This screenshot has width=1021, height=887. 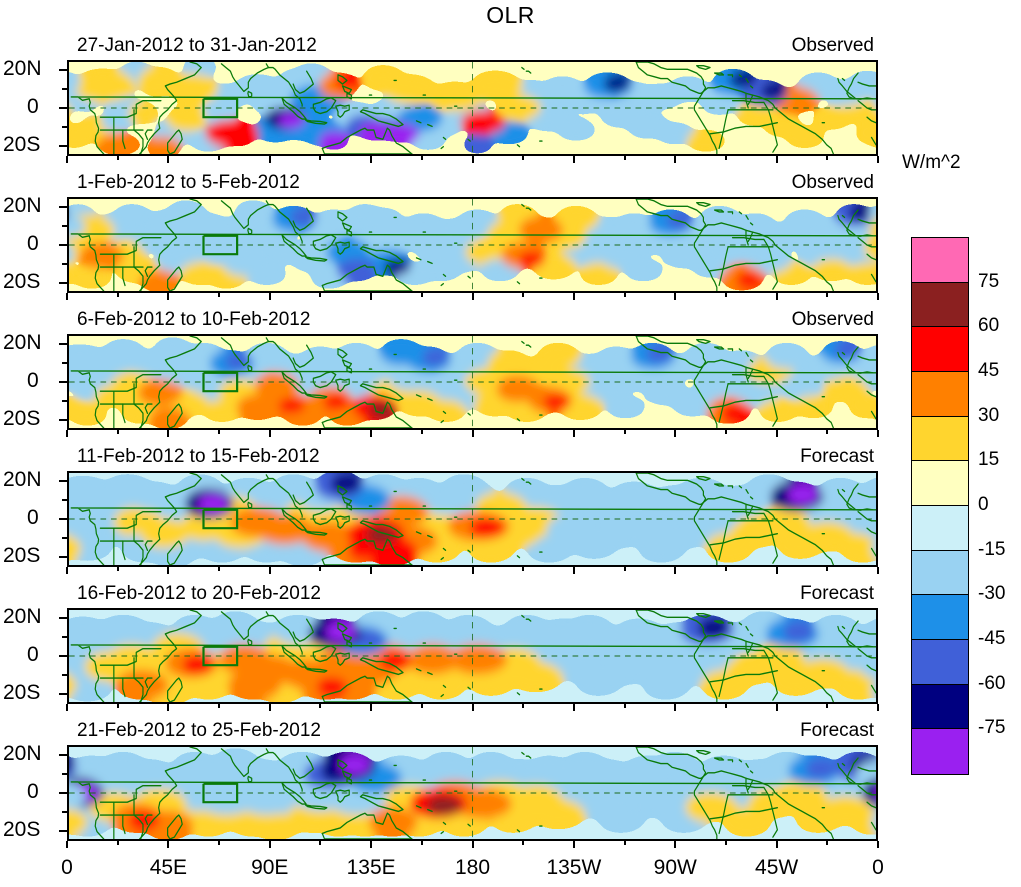 I want to click on colorbar-tick-label: 60, so click(x=989, y=326).